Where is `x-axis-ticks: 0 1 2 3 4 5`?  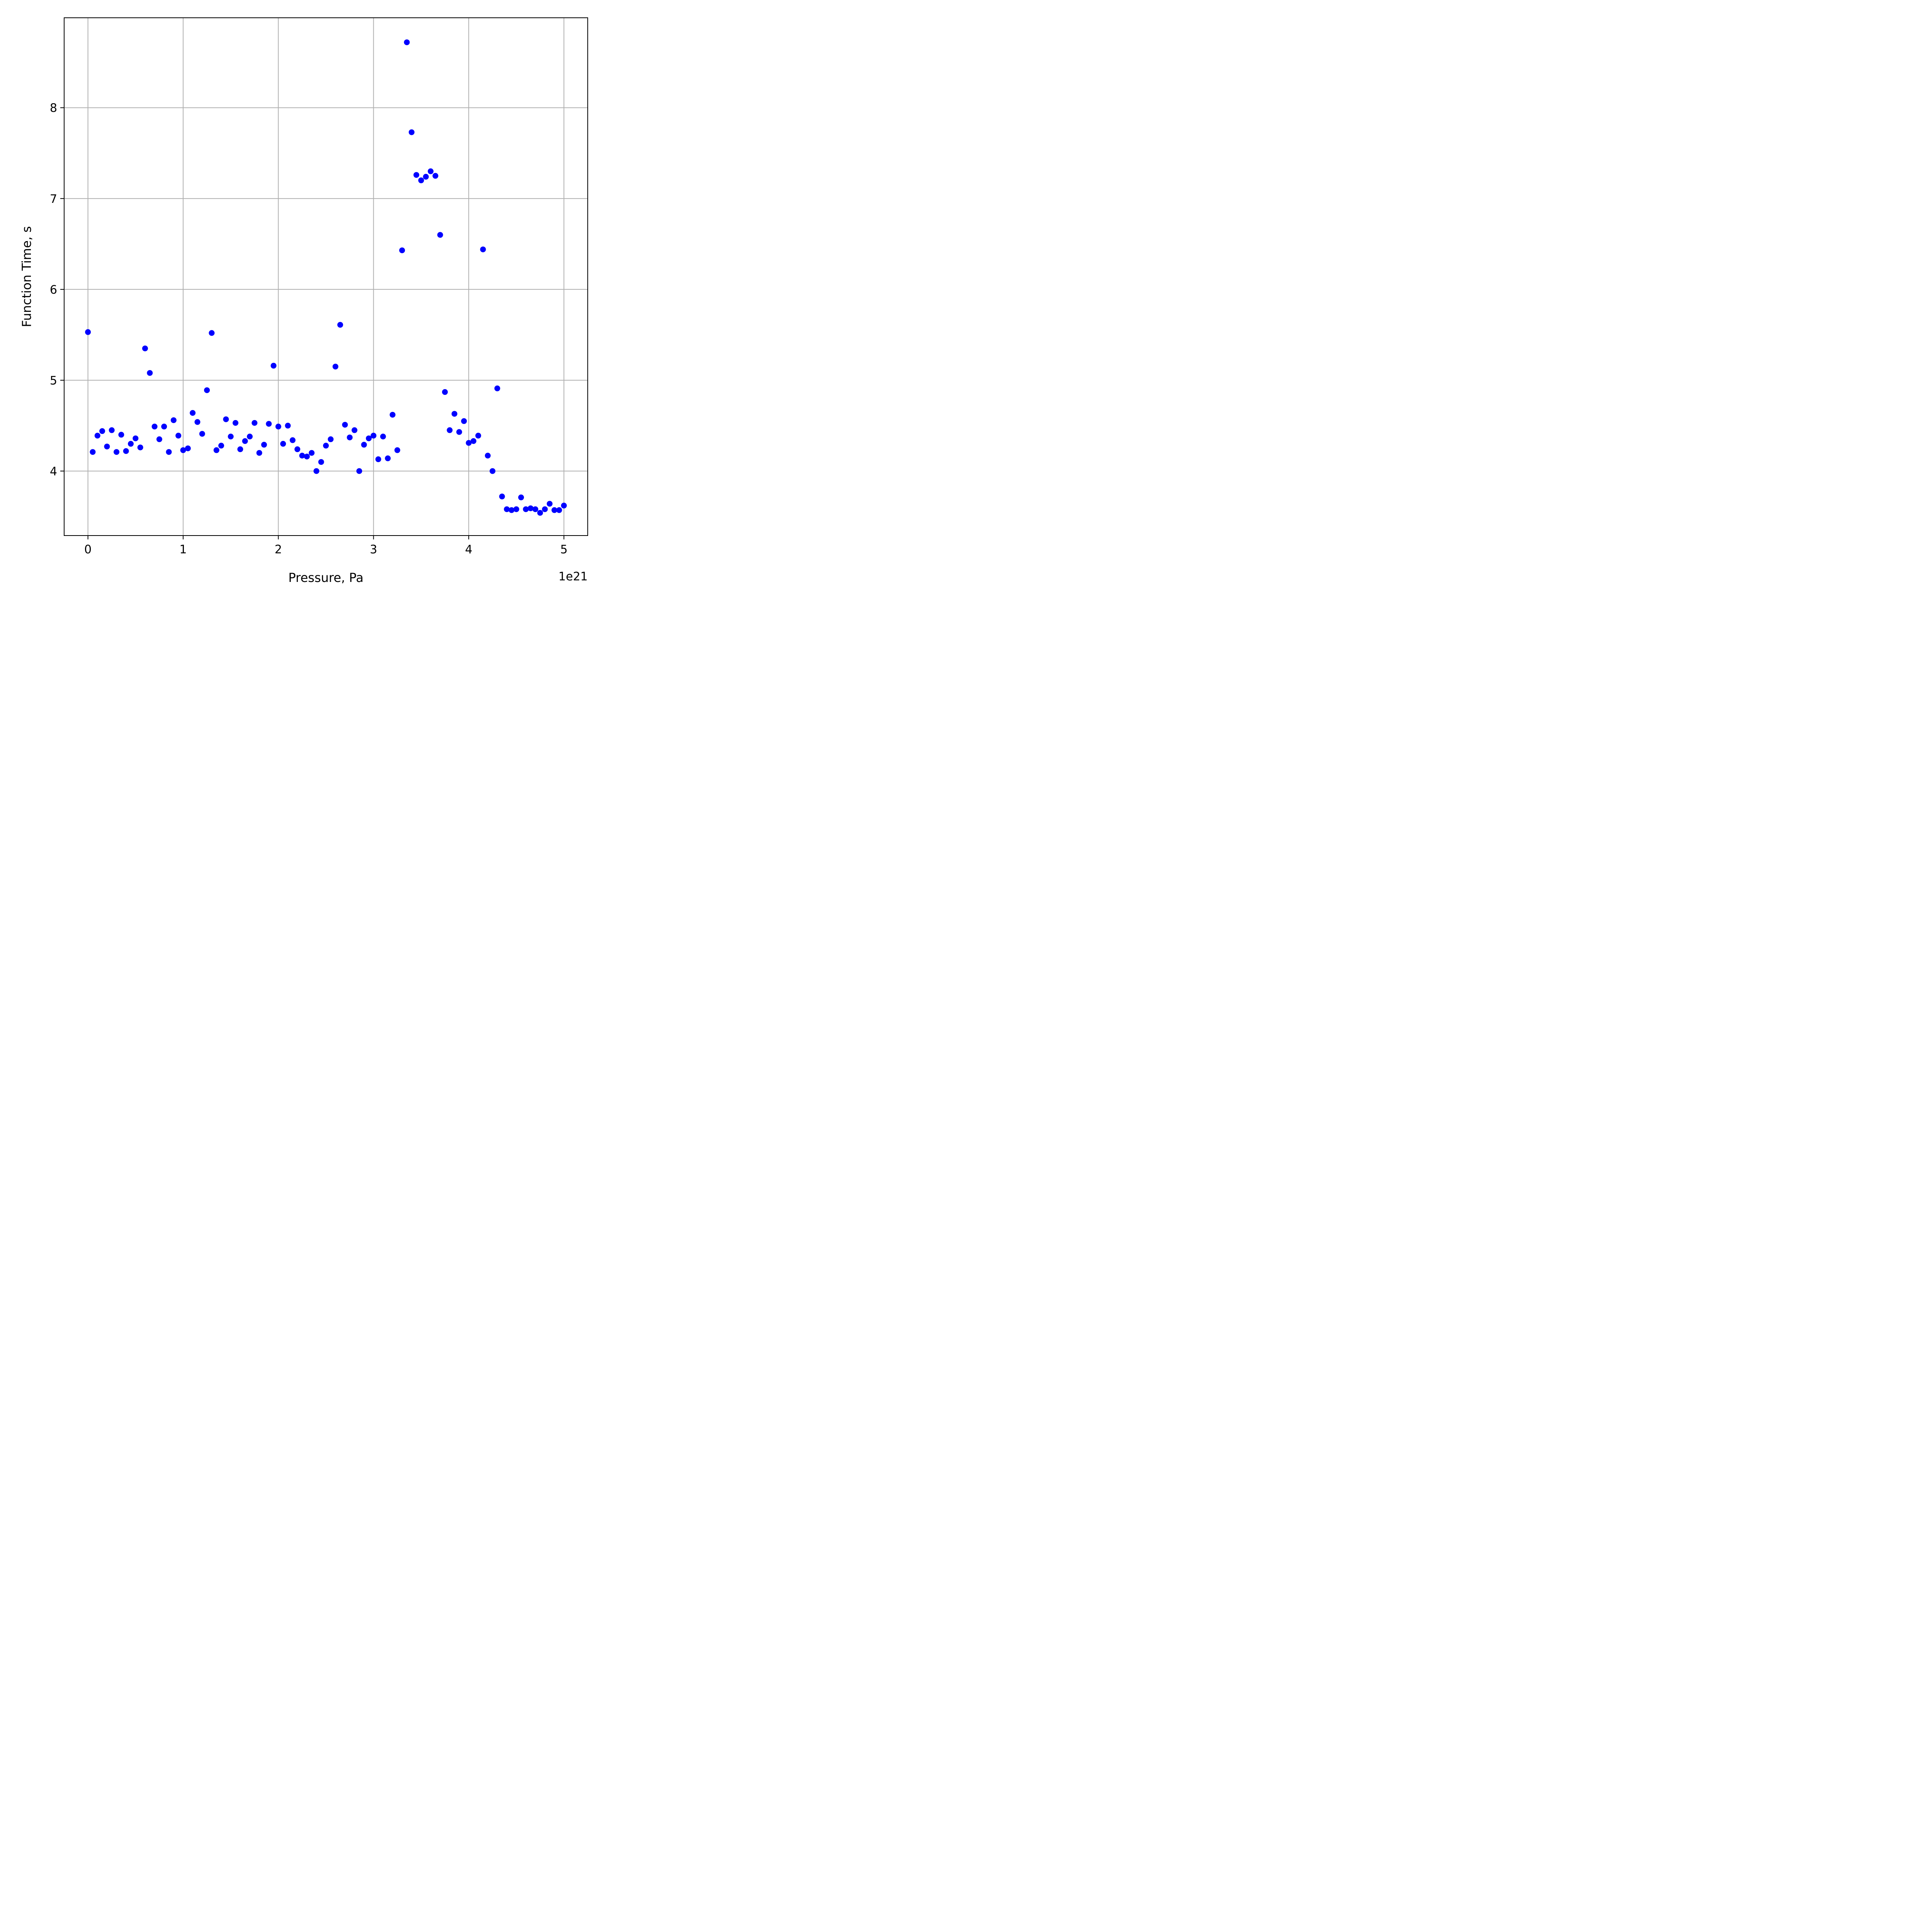
x-axis-ticks: 0 1 2 3 4 5 is located at coordinates (326, 546).